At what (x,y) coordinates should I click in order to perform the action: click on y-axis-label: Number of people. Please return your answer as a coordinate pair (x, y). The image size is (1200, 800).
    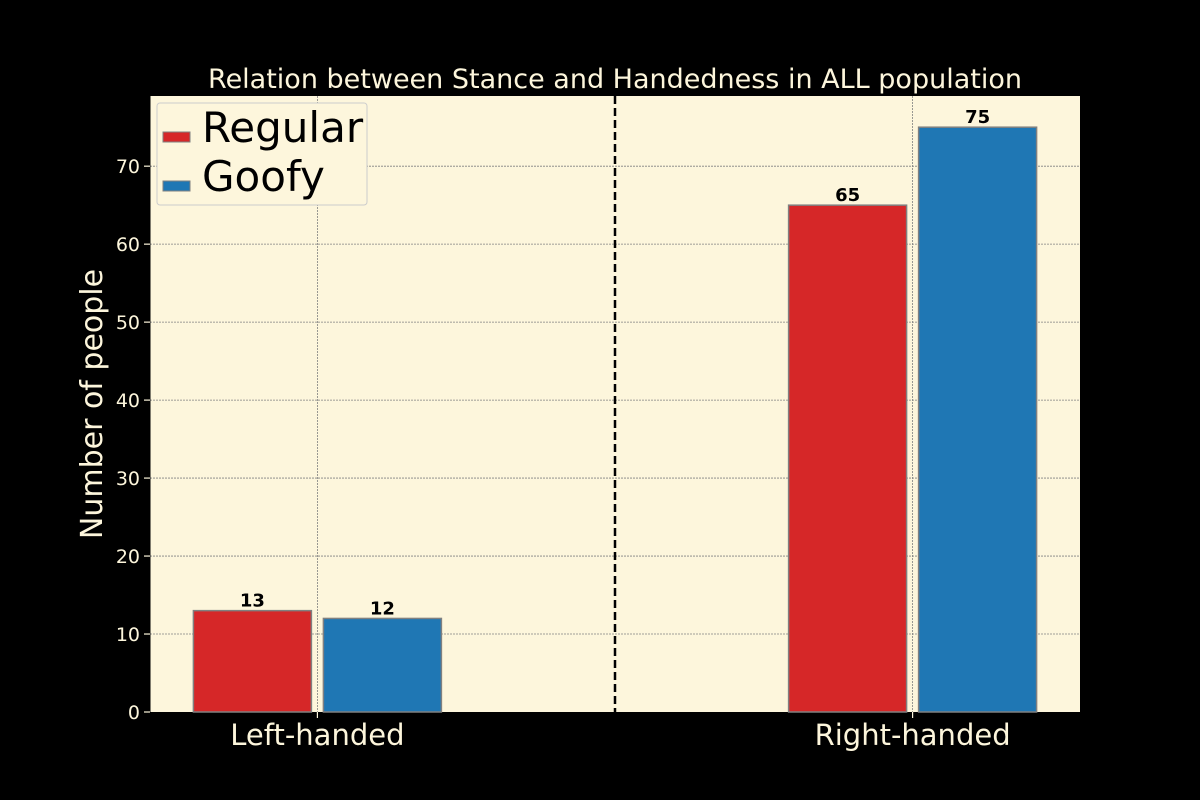
    Looking at the image, I should click on (92, 404).